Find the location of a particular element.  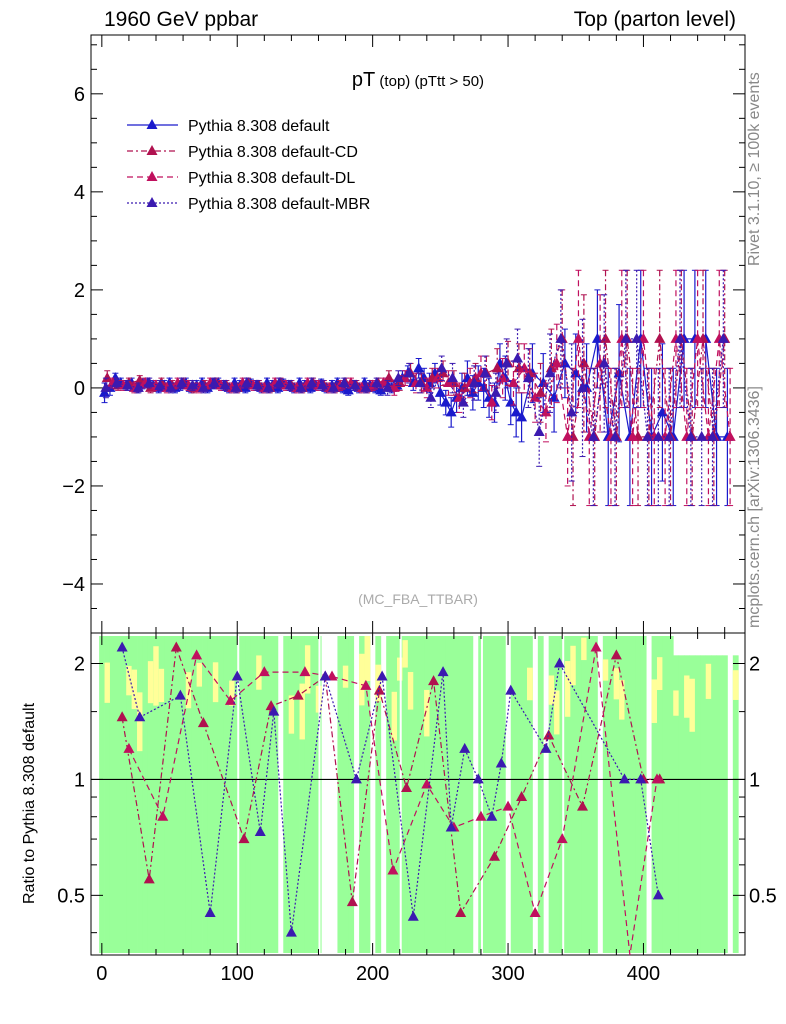

legend-swatch-marker is located at coordinates (152, 202).